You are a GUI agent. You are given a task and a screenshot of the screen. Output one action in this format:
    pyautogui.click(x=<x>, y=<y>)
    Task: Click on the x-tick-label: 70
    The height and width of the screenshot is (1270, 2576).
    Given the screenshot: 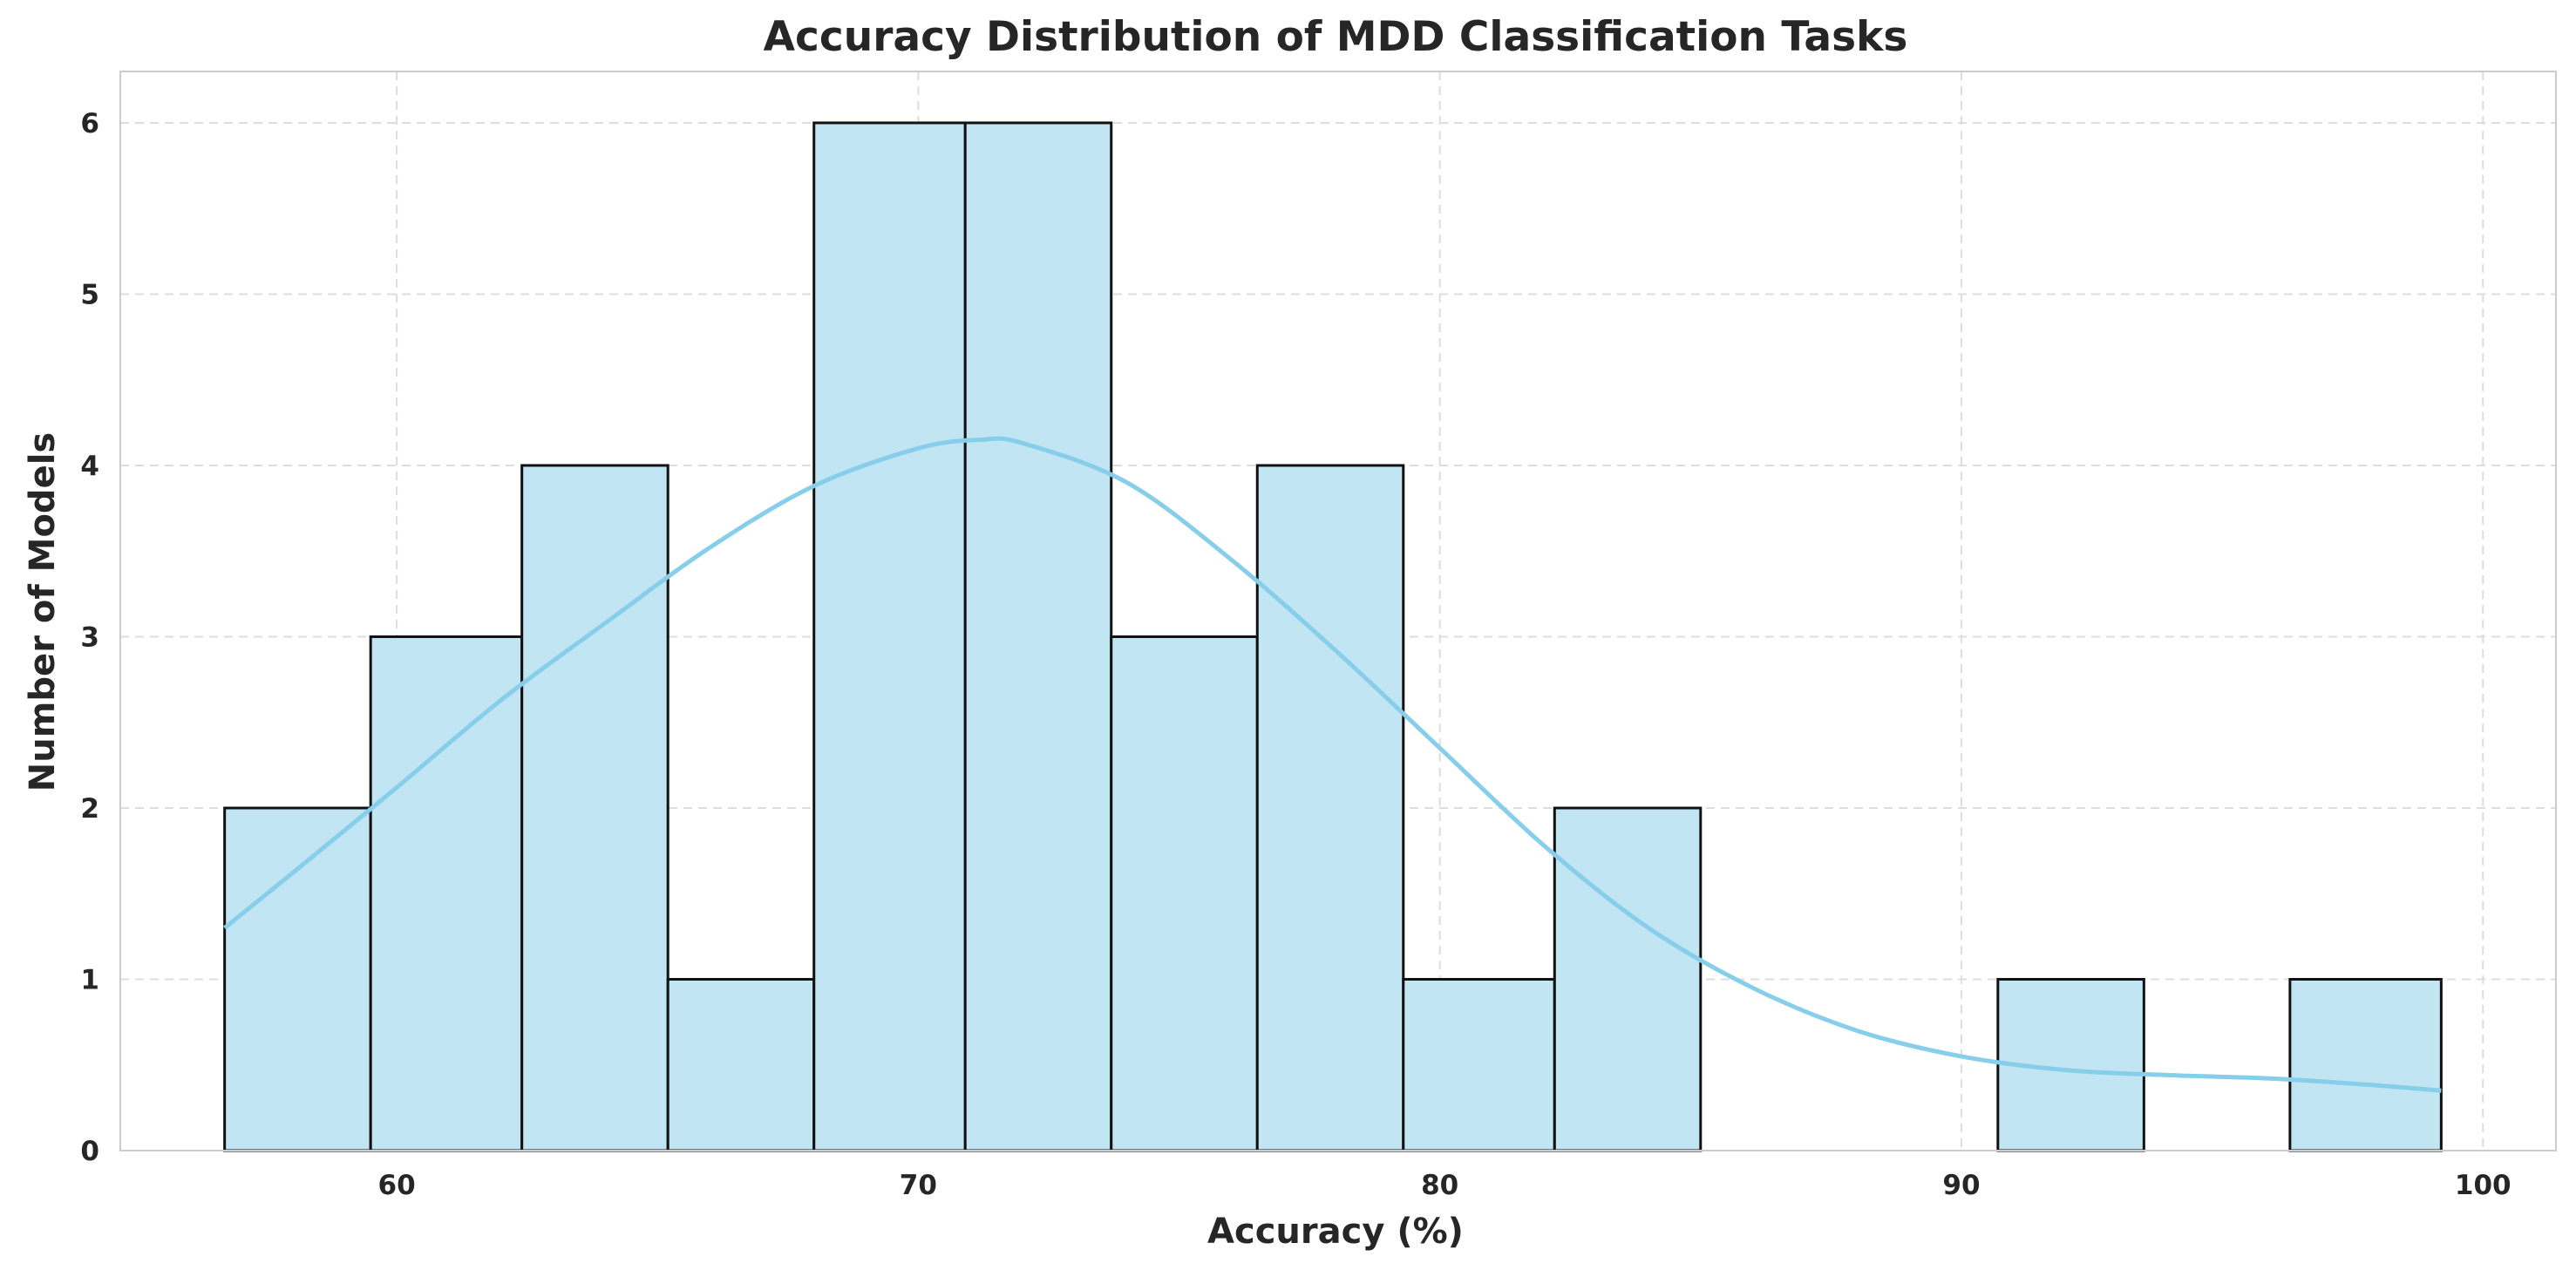 What is the action you would take?
    pyautogui.click(x=919, y=1185)
    